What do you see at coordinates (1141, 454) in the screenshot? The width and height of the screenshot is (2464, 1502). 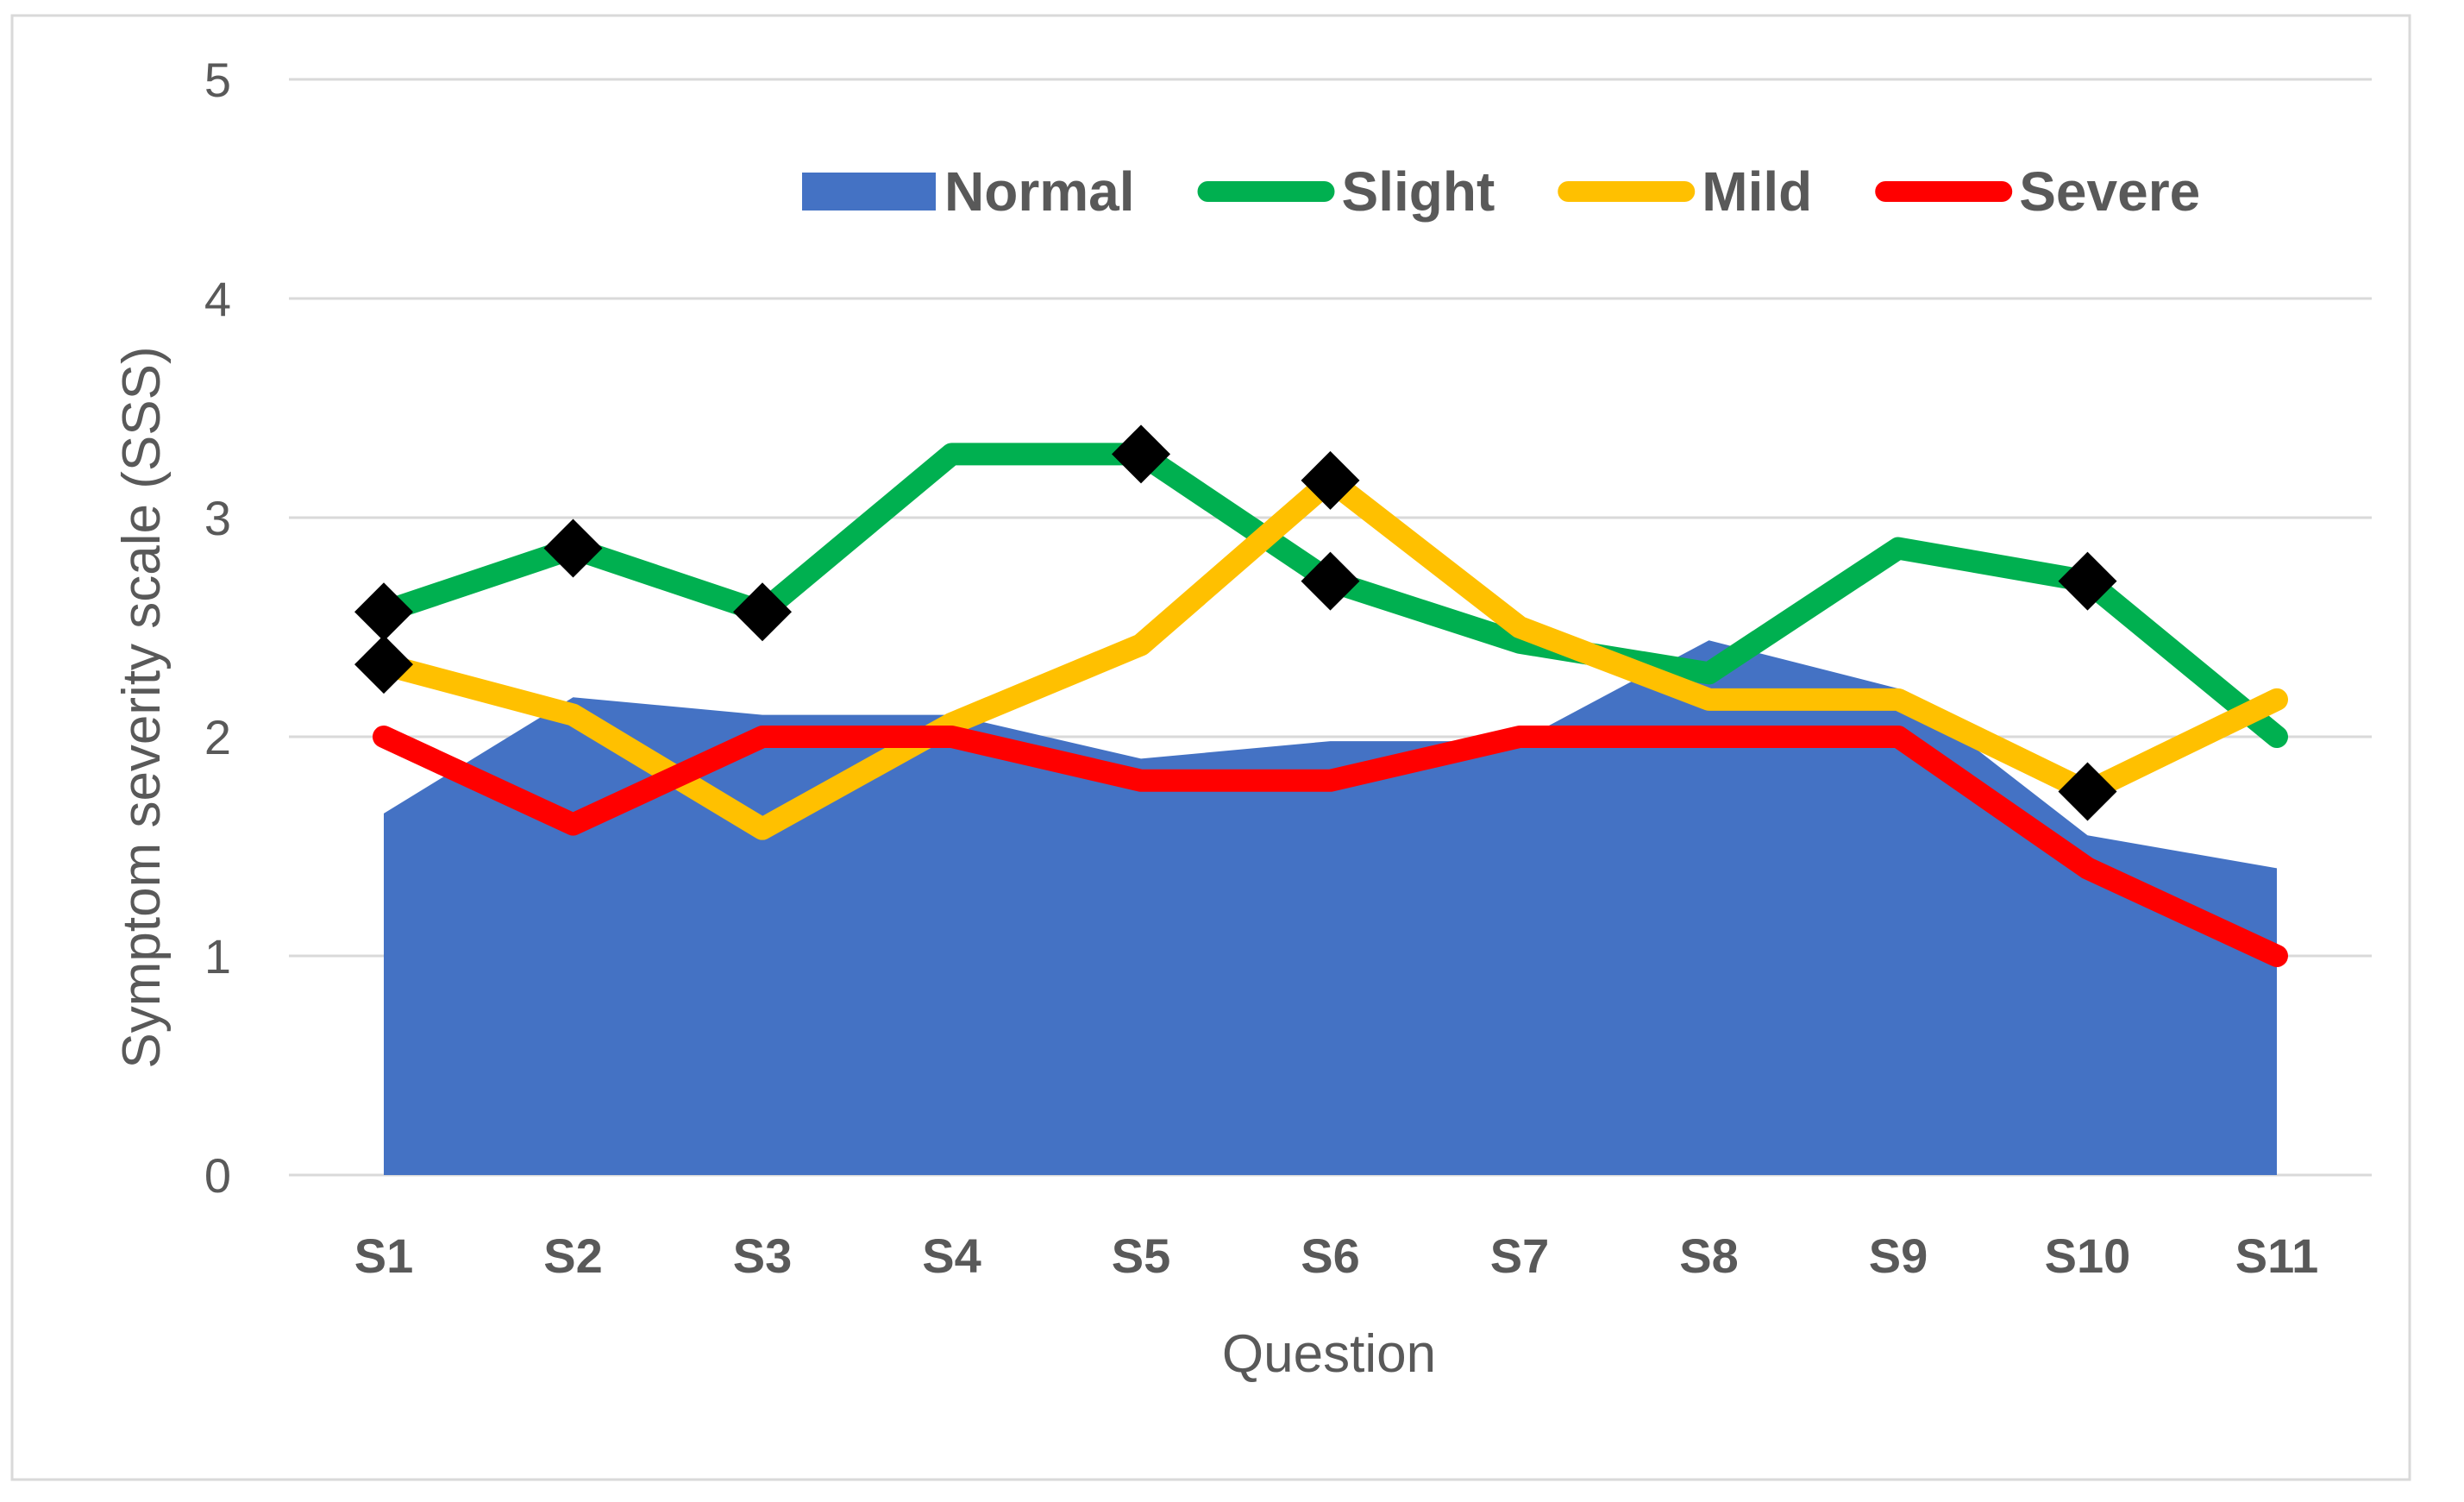 I see `diamond-marker-slight-s5` at bounding box center [1141, 454].